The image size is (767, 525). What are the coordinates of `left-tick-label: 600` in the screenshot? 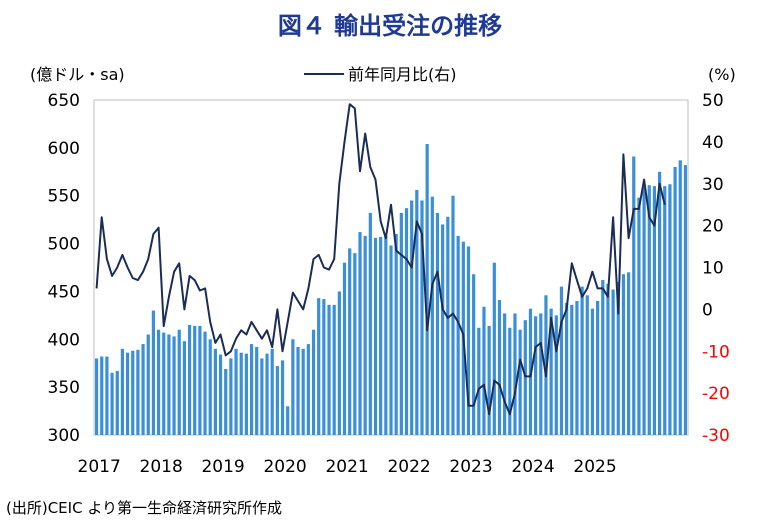 It's located at (64, 149).